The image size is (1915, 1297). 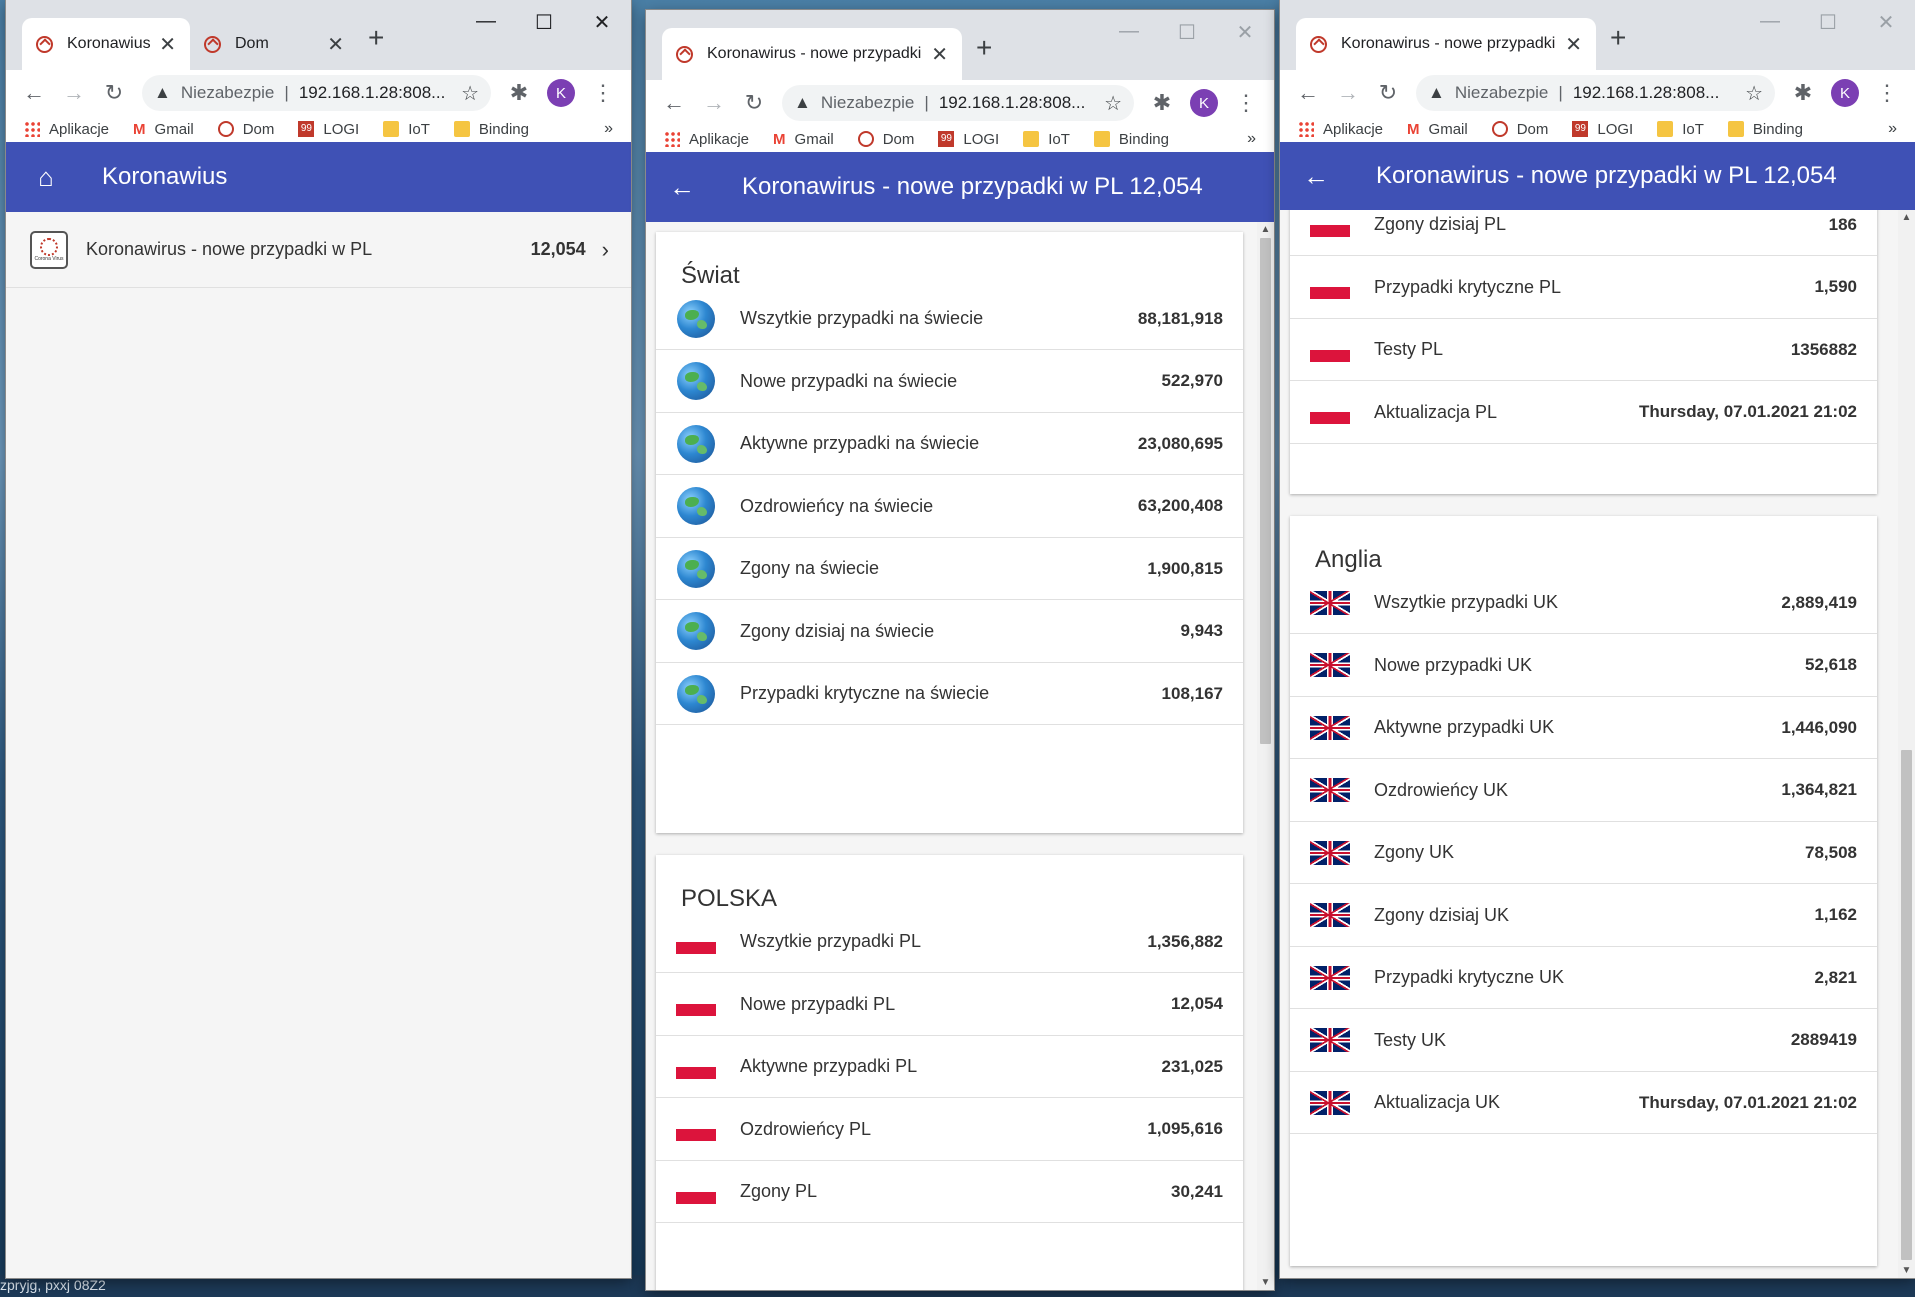 I want to click on stat-label: Aktywne przypadki UK, so click(x=1464, y=727).